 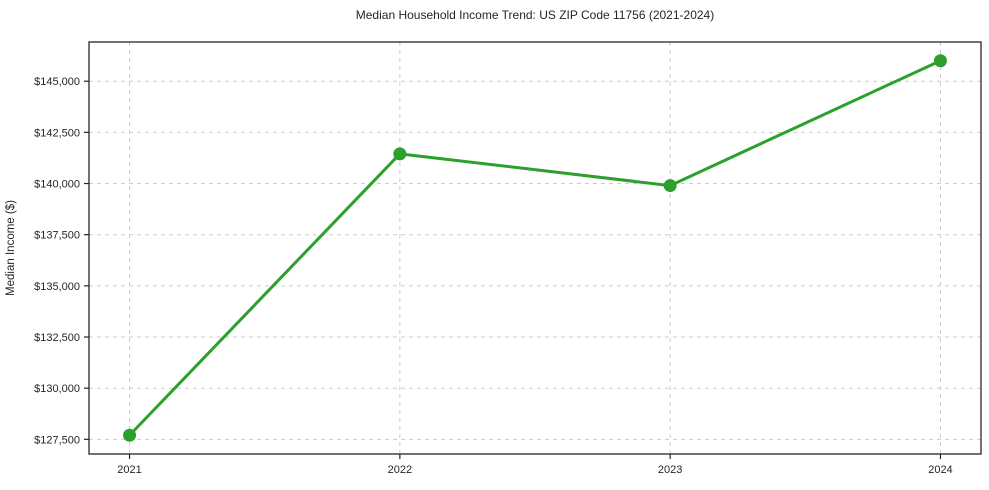 What do you see at coordinates (670, 186) in the screenshot?
I see `data-point-2023` at bounding box center [670, 186].